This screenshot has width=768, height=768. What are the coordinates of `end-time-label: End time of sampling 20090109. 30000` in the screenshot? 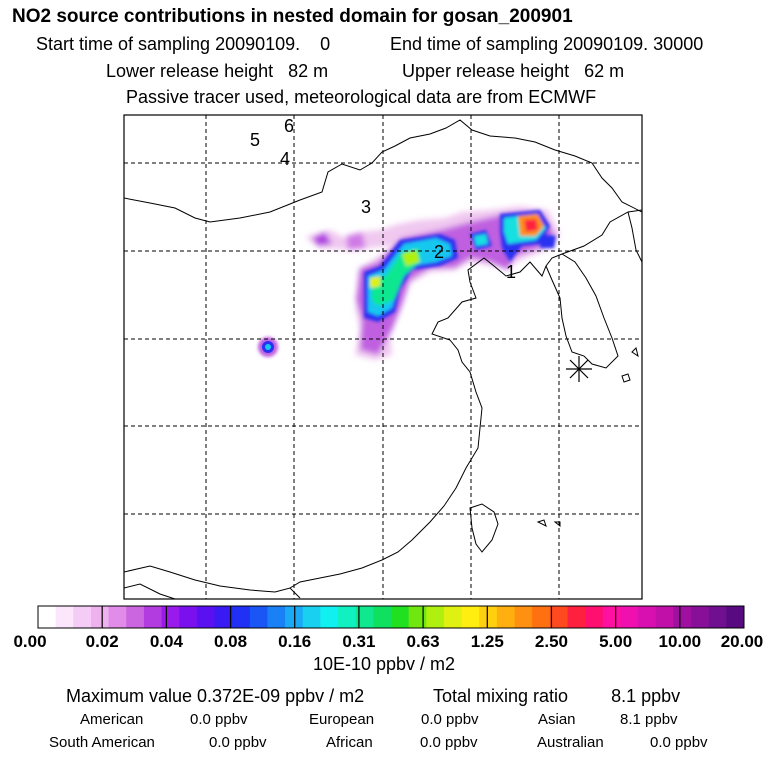 It's located at (547, 44).